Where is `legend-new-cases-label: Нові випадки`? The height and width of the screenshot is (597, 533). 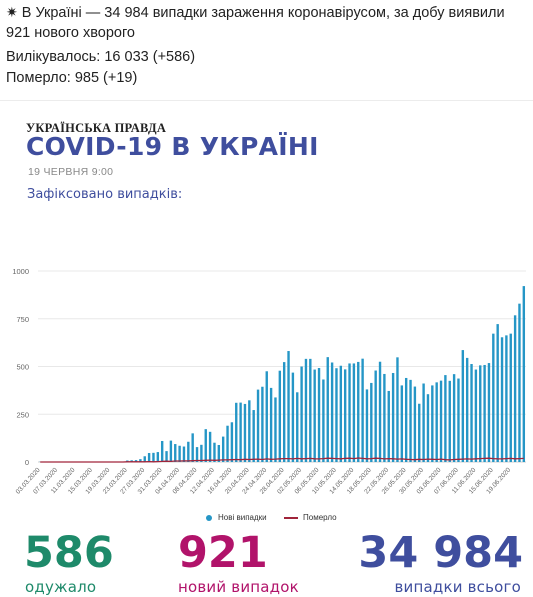
legend-new-cases-label: Нові випадки is located at coordinates (242, 517).